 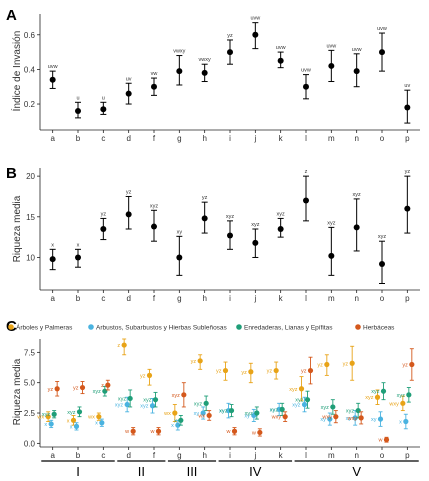 I want to click on legend-entry: Enredaderas, Lianas y Epífitas, so click(x=288, y=328).